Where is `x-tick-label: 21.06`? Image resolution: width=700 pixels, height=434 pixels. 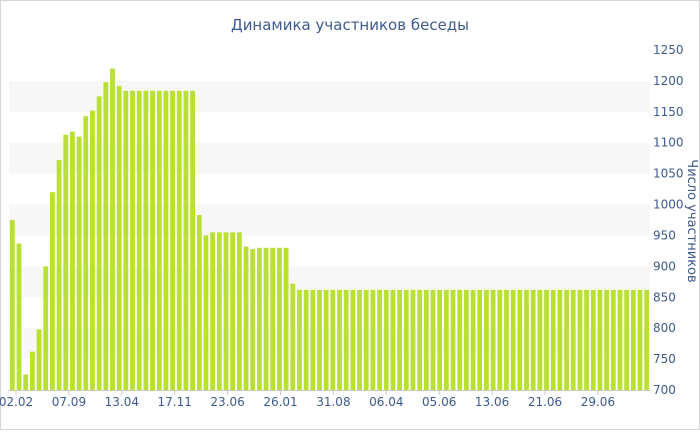 x-tick-label: 21.06 is located at coordinates (545, 402).